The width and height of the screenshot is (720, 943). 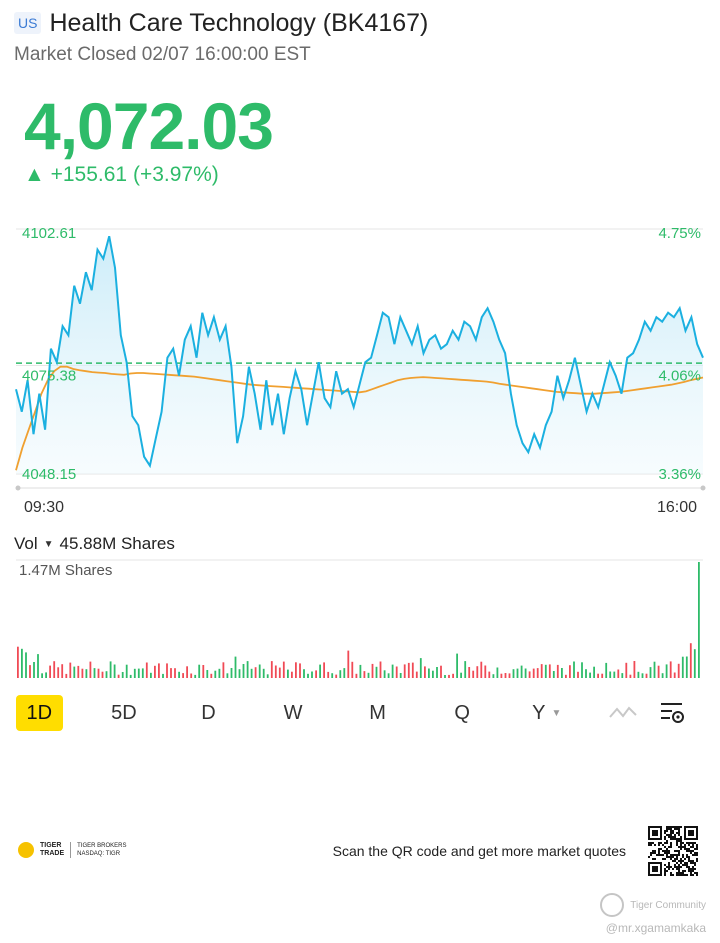 What do you see at coordinates (360, 618) in the screenshot?
I see `volume-chart` at bounding box center [360, 618].